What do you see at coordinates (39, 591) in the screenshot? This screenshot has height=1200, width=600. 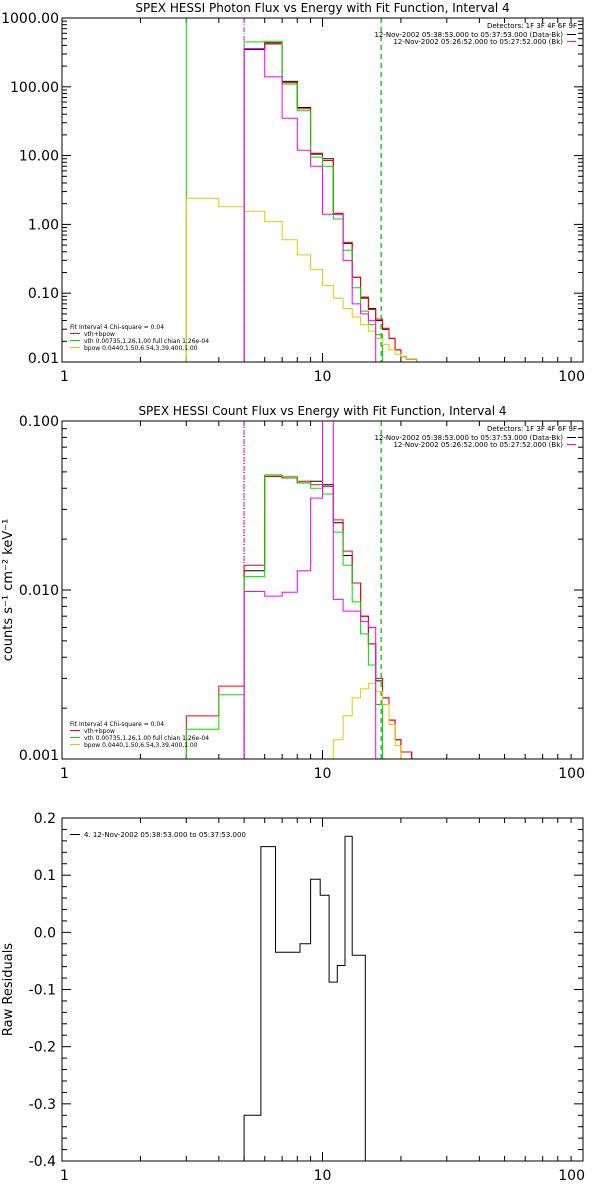 I see `y-tick-label: 0.010` at bounding box center [39, 591].